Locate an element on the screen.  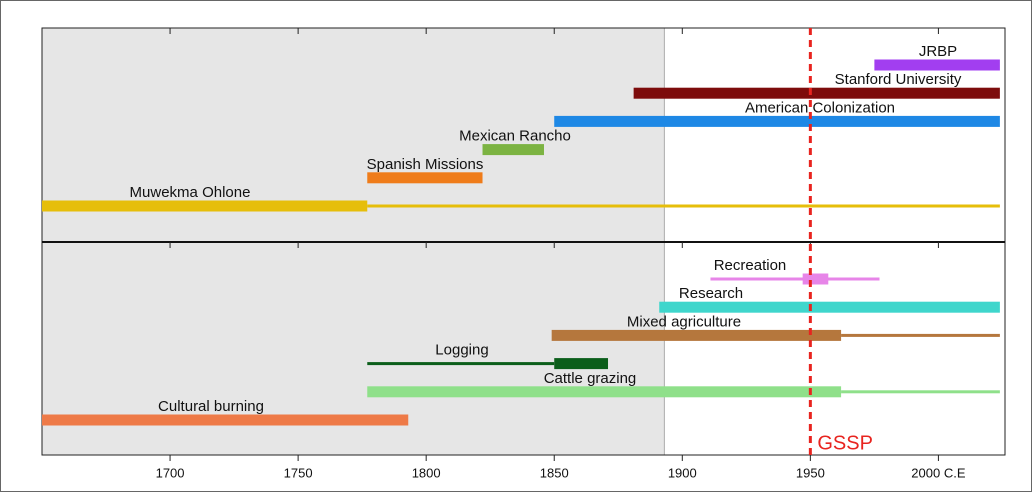
bar-label: JRBP is located at coordinates (938, 51).